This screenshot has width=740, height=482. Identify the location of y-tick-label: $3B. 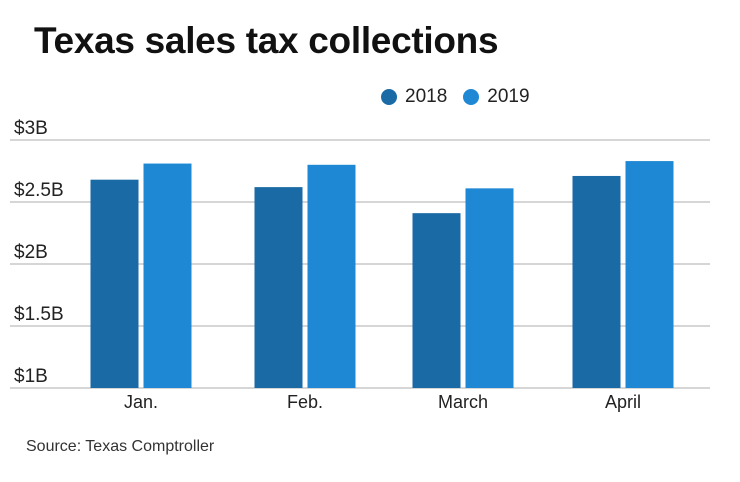
(31, 128).